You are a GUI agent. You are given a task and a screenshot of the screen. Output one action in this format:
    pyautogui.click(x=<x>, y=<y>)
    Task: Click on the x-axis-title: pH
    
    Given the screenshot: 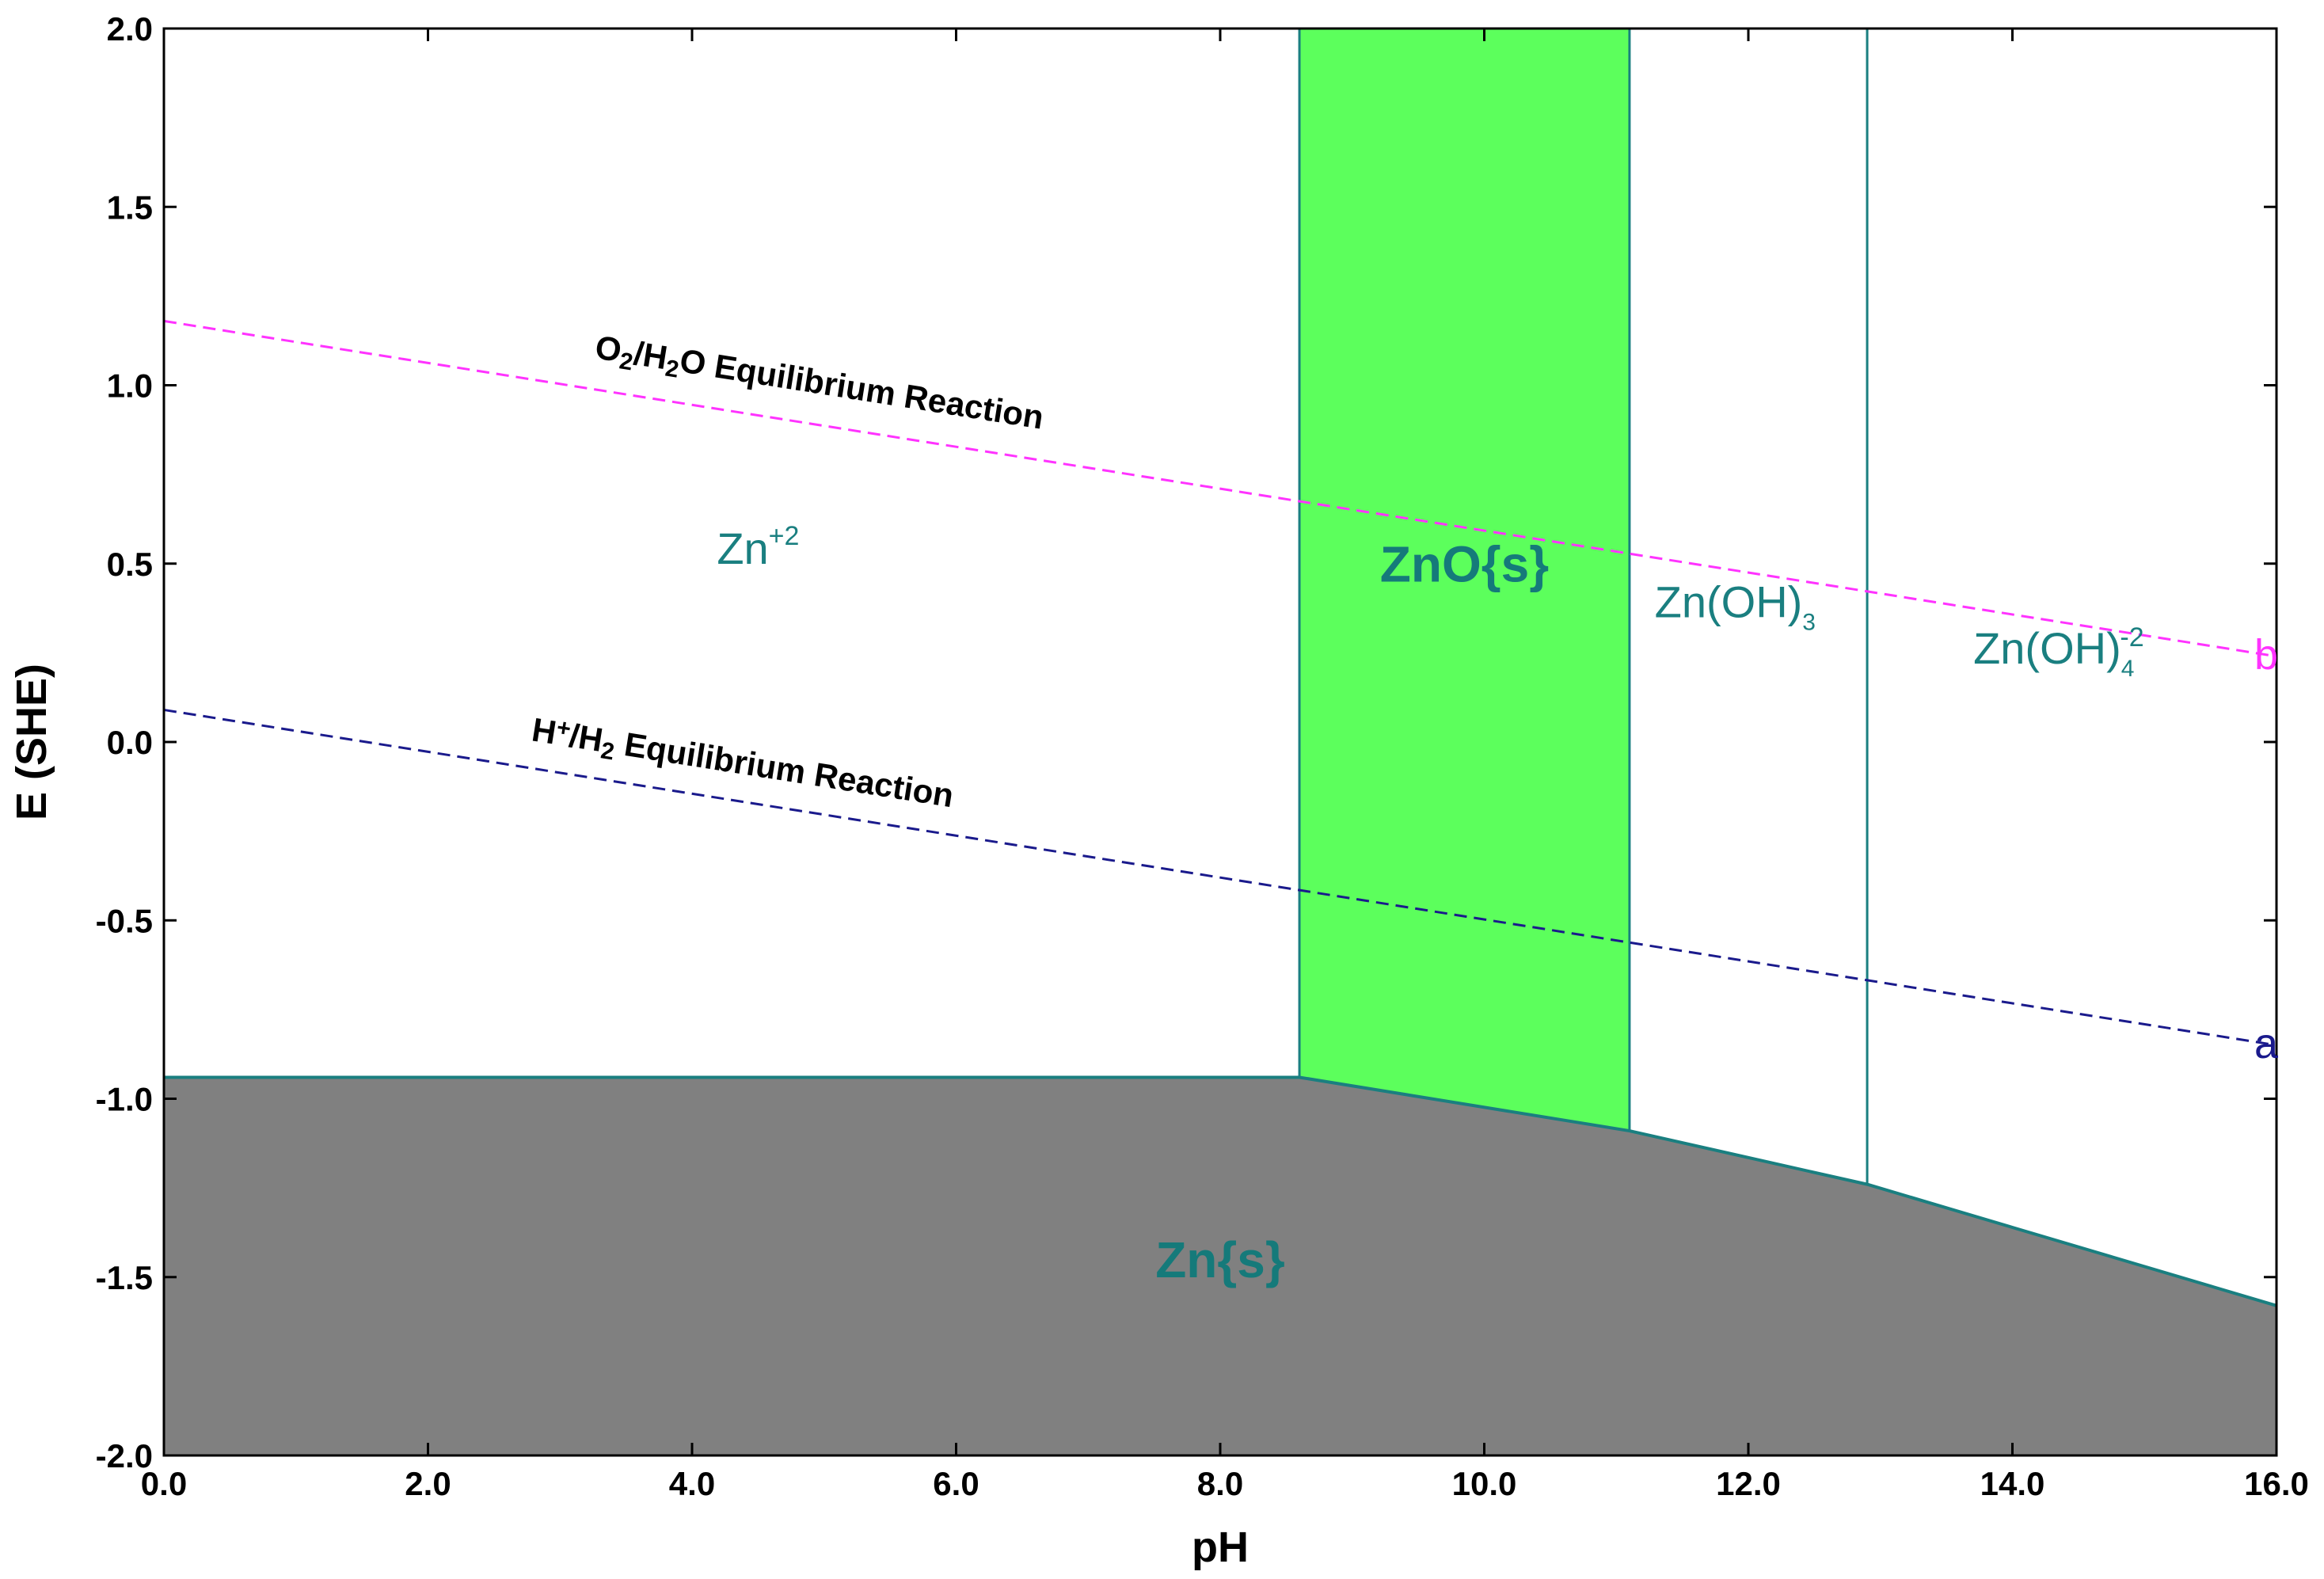 What is the action you would take?
    pyautogui.click(x=1220, y=1547)
    